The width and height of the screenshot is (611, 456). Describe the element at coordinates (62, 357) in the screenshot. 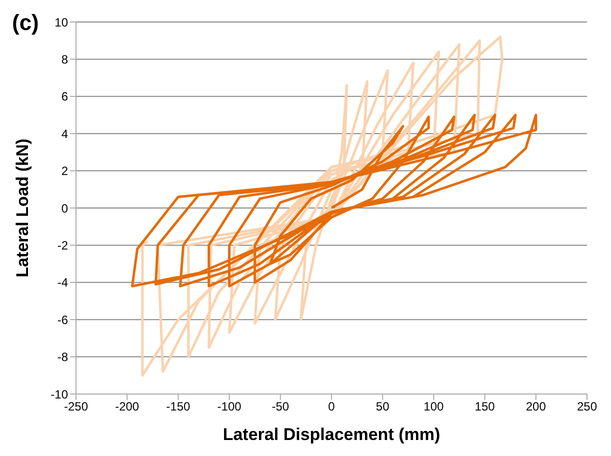

I see `y-tick-label: -8` at that location.